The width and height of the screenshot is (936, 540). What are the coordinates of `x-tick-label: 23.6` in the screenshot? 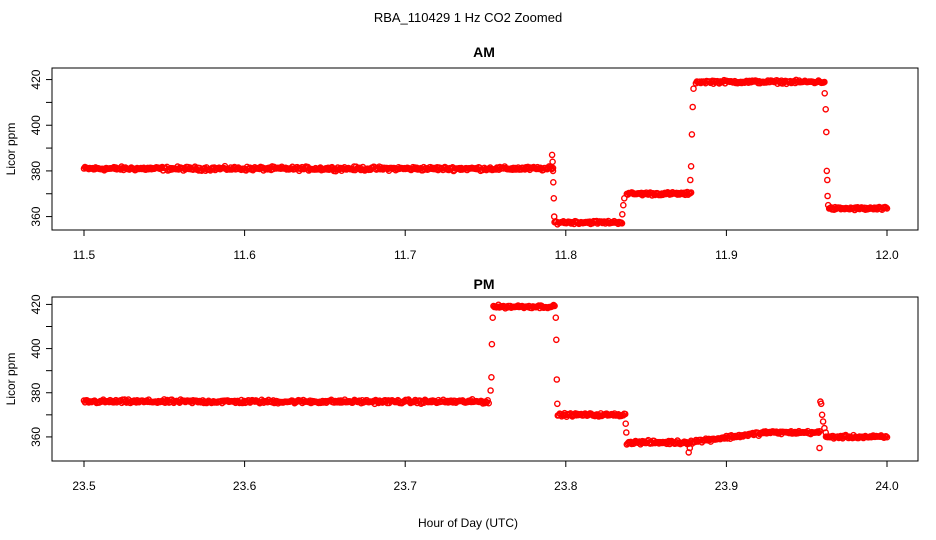 It's located at (245, 486).